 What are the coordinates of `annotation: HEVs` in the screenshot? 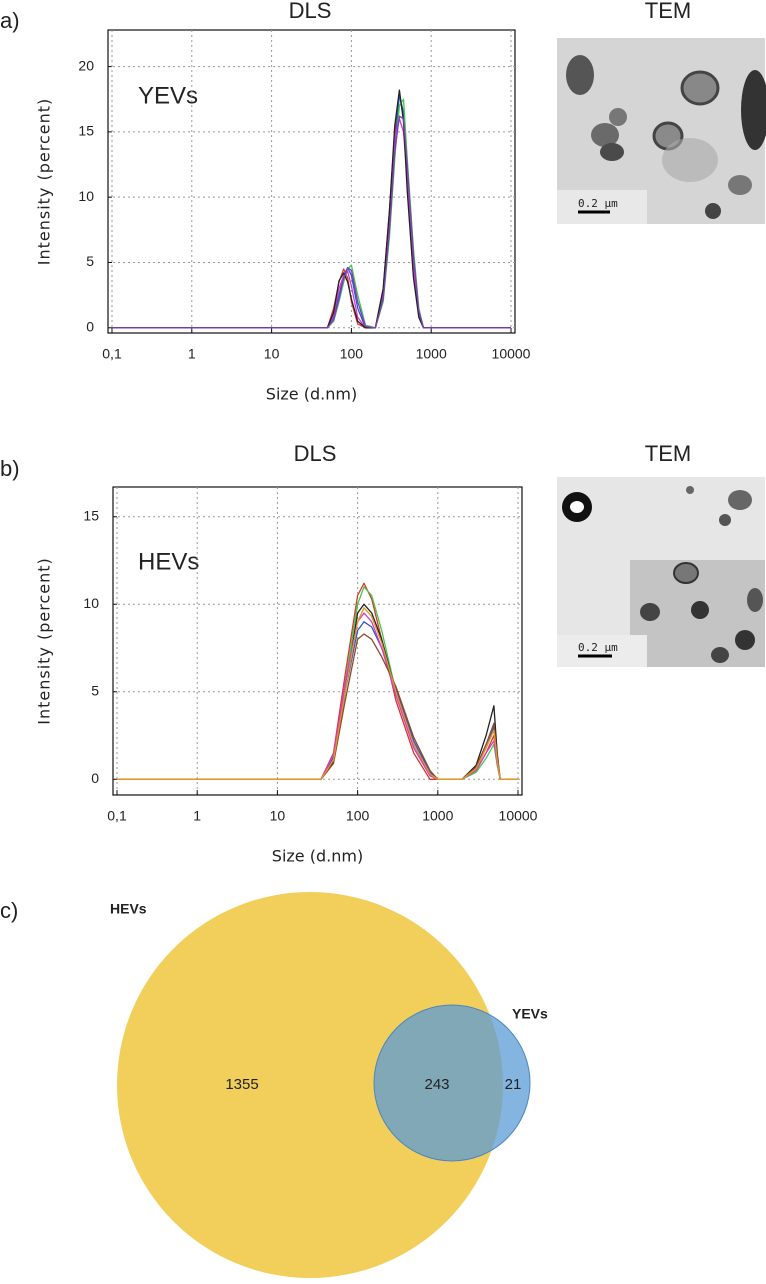 It's located at (168, 561).